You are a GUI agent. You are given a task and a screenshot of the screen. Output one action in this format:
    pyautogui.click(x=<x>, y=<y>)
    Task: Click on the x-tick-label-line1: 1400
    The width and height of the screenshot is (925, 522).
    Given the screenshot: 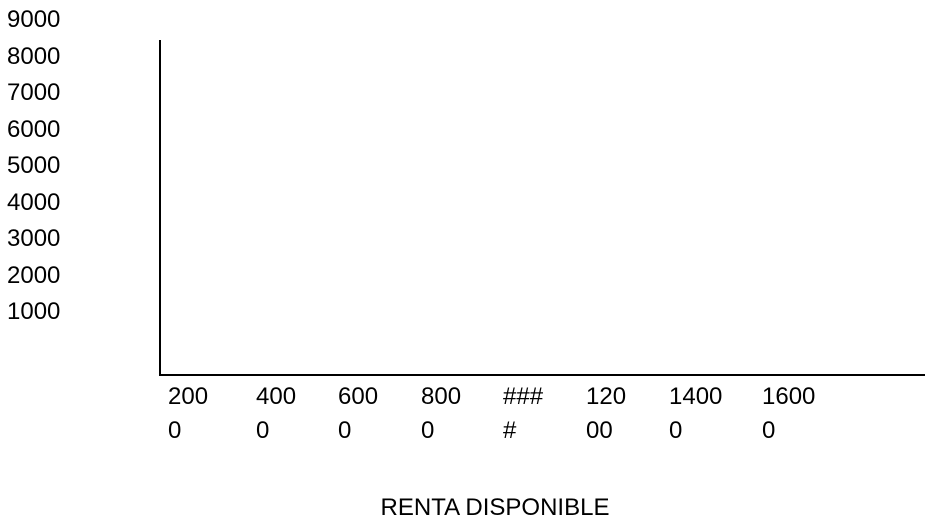 What is the action you would take?
    pyautogui.click(x=696, y=396)
    